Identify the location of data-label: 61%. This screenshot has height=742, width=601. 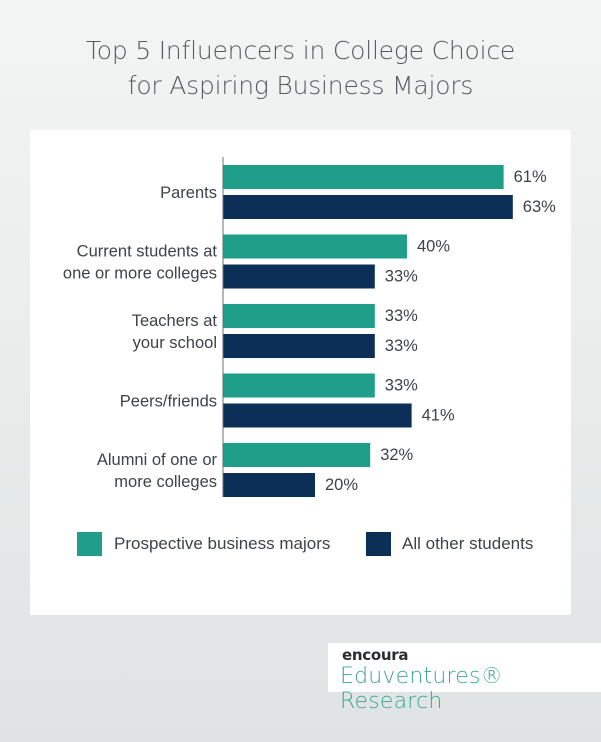
(530, 177).